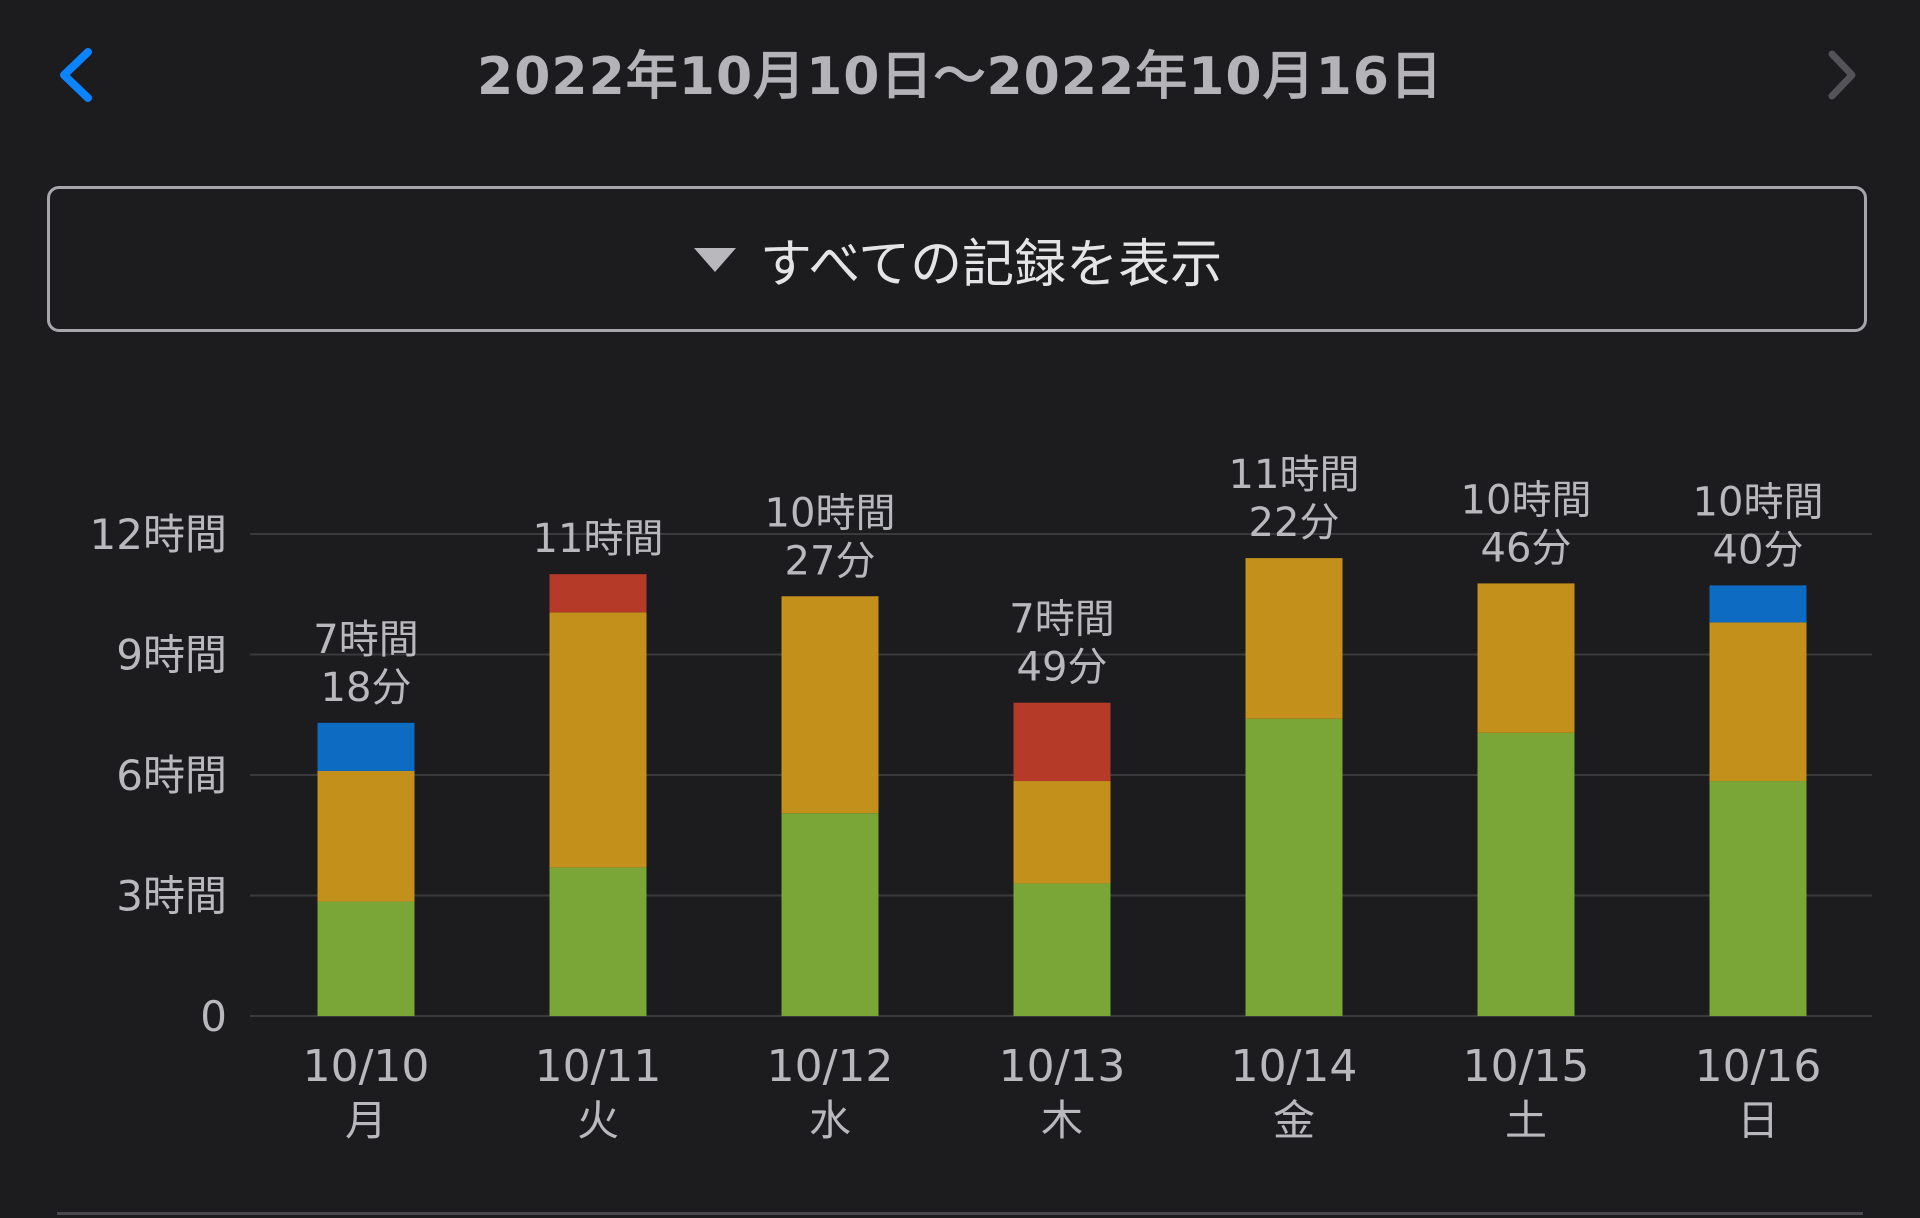 This screenshot has width=1920, height=1218. Describe the element at coordinates (830, 1120) in the screenshot. I see `x-weekday-label: 水` at that location.